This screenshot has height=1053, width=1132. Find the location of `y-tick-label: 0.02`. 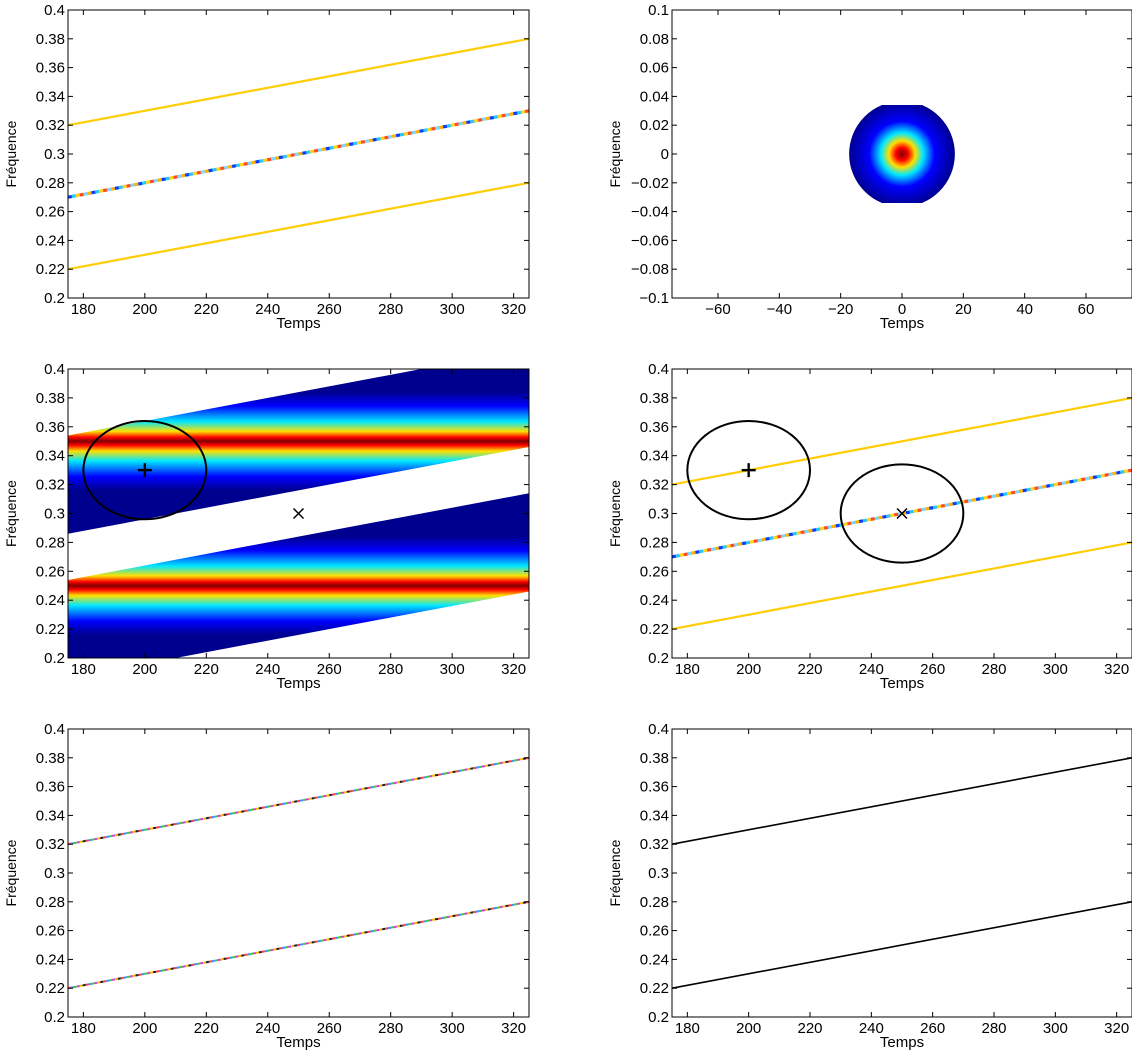

y-tick-label: 0.02 is located at coordinates (654, 125).